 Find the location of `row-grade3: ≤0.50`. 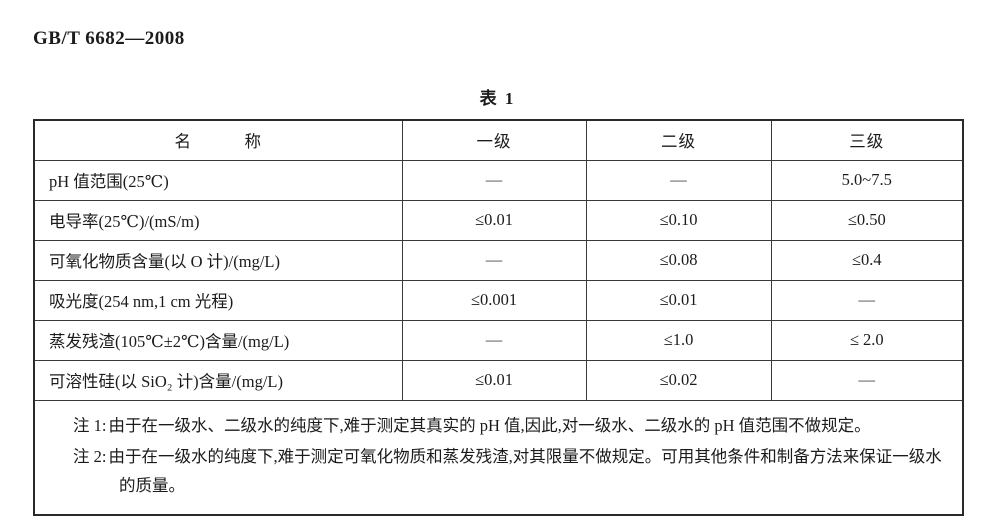

row-grade3: ≤0.50 is located at coordinates (867, 220).